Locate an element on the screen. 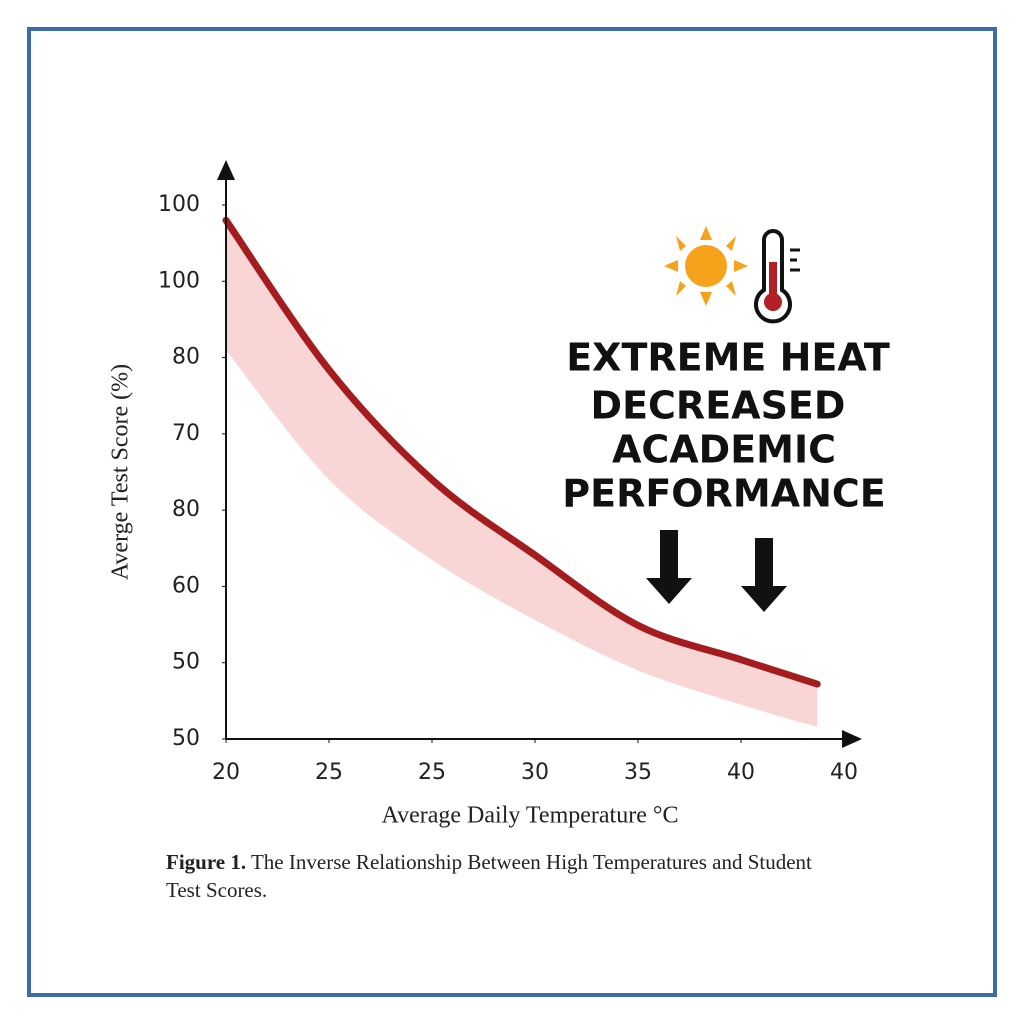 Image resolution: width=1024 pixels, height=1024 pixels. x-tick-label: 30 is located at coordinates (535, 772).